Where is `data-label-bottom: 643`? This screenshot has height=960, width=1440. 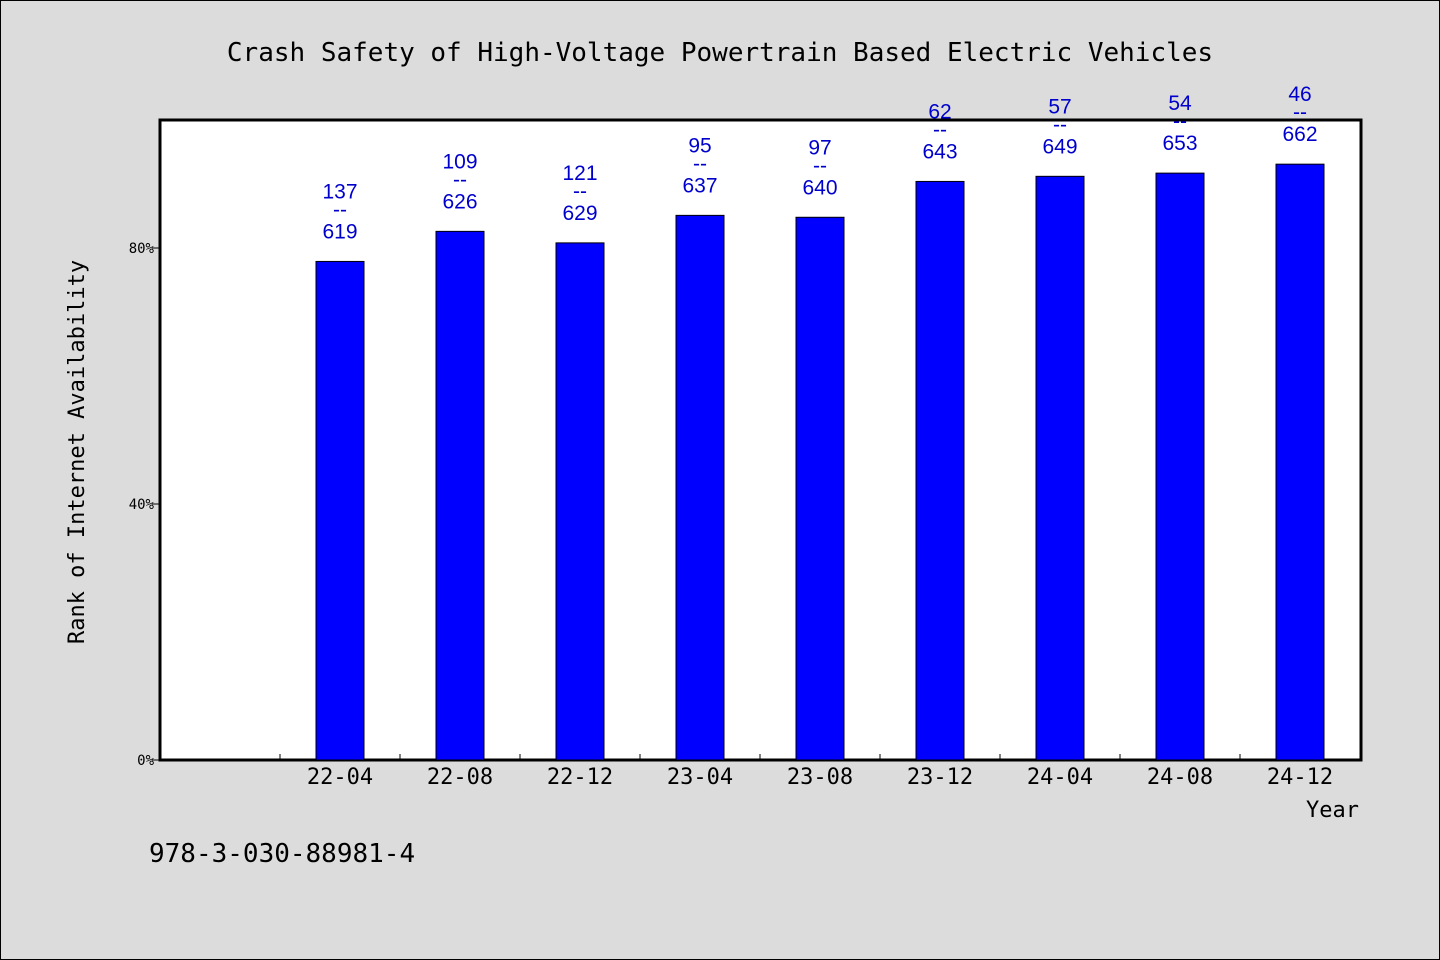
data-label-bottom: 643 is located at coordinates (939, 151).